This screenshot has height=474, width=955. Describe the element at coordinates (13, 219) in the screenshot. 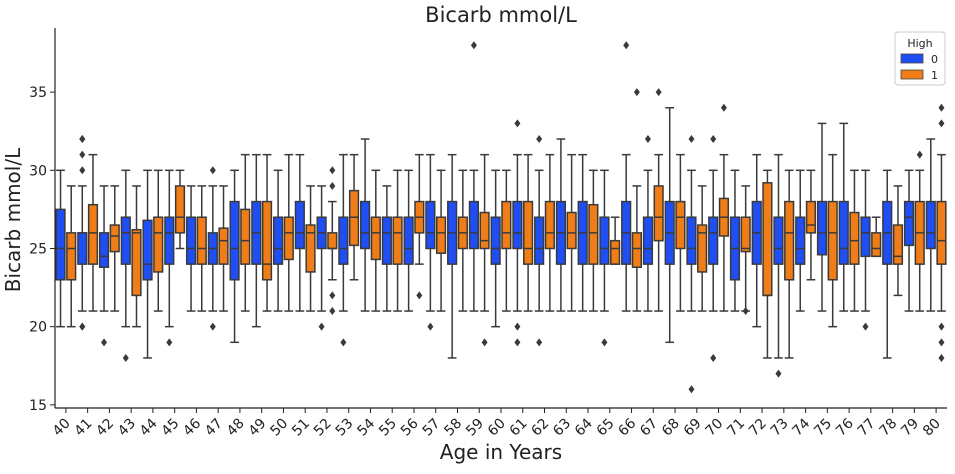

I see `y-axis-title: Bicarb mmol/L` at that location.